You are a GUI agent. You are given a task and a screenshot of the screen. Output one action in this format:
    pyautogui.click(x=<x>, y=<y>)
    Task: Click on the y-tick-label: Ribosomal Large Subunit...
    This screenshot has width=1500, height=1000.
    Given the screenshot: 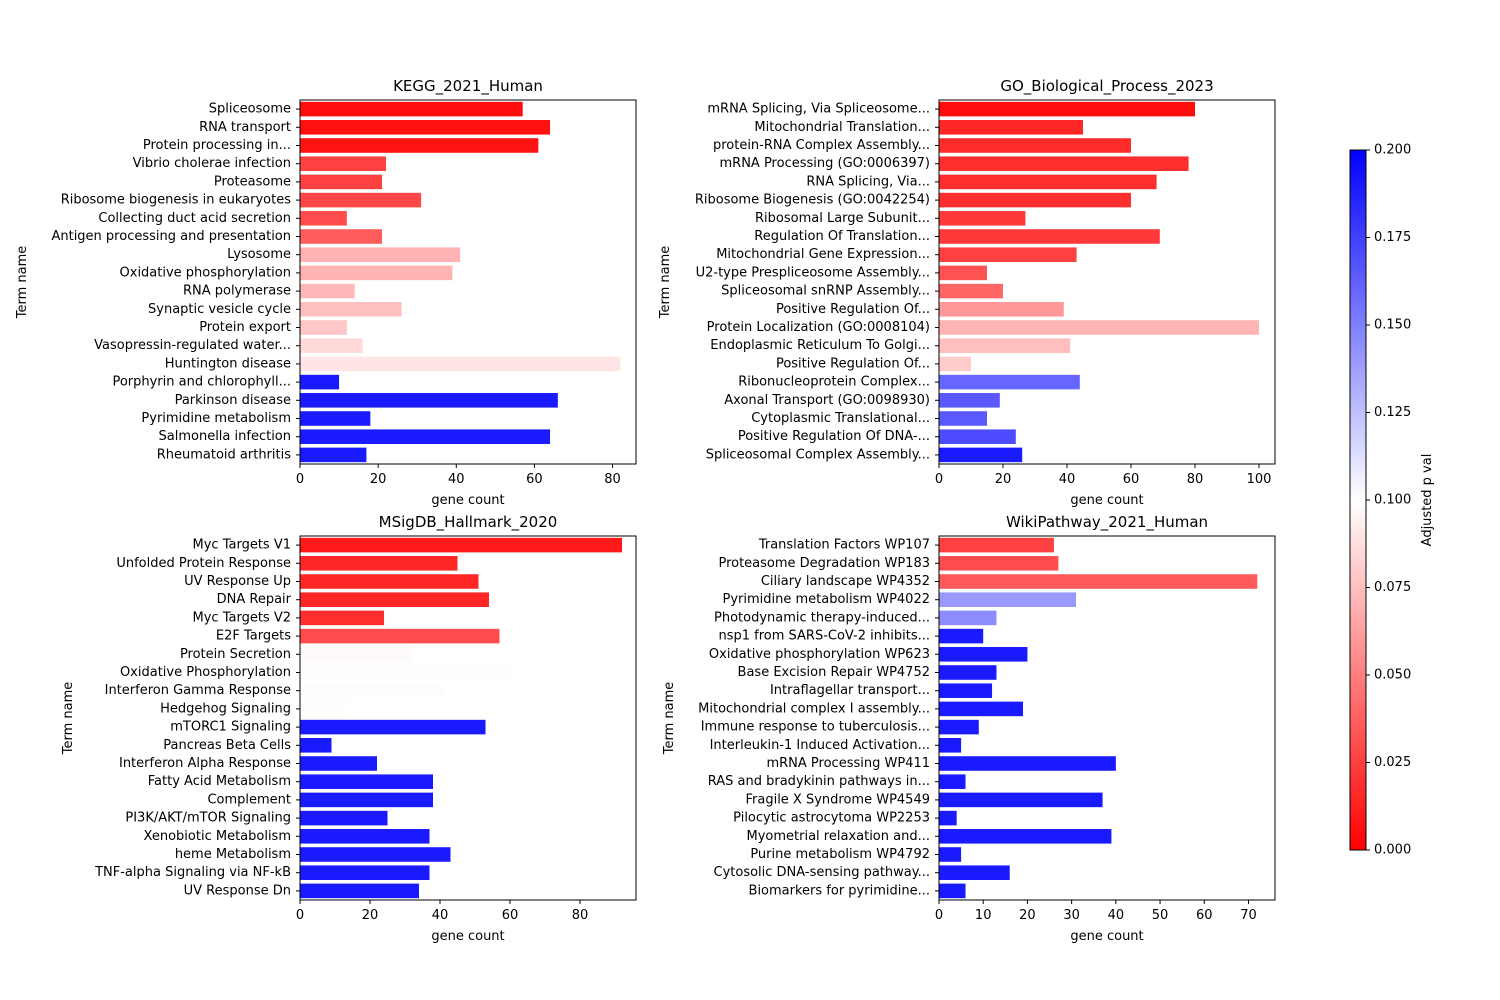 What is the action you would take?
    pyautogui.click(x=842, y=218)
    